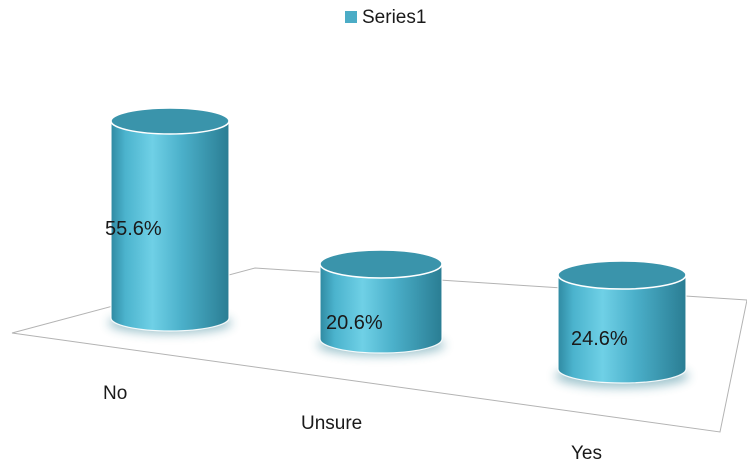 Image resolution: width=747 pixels, height=468 pixels. I want to click on bar-body-no, so click(170, 226).